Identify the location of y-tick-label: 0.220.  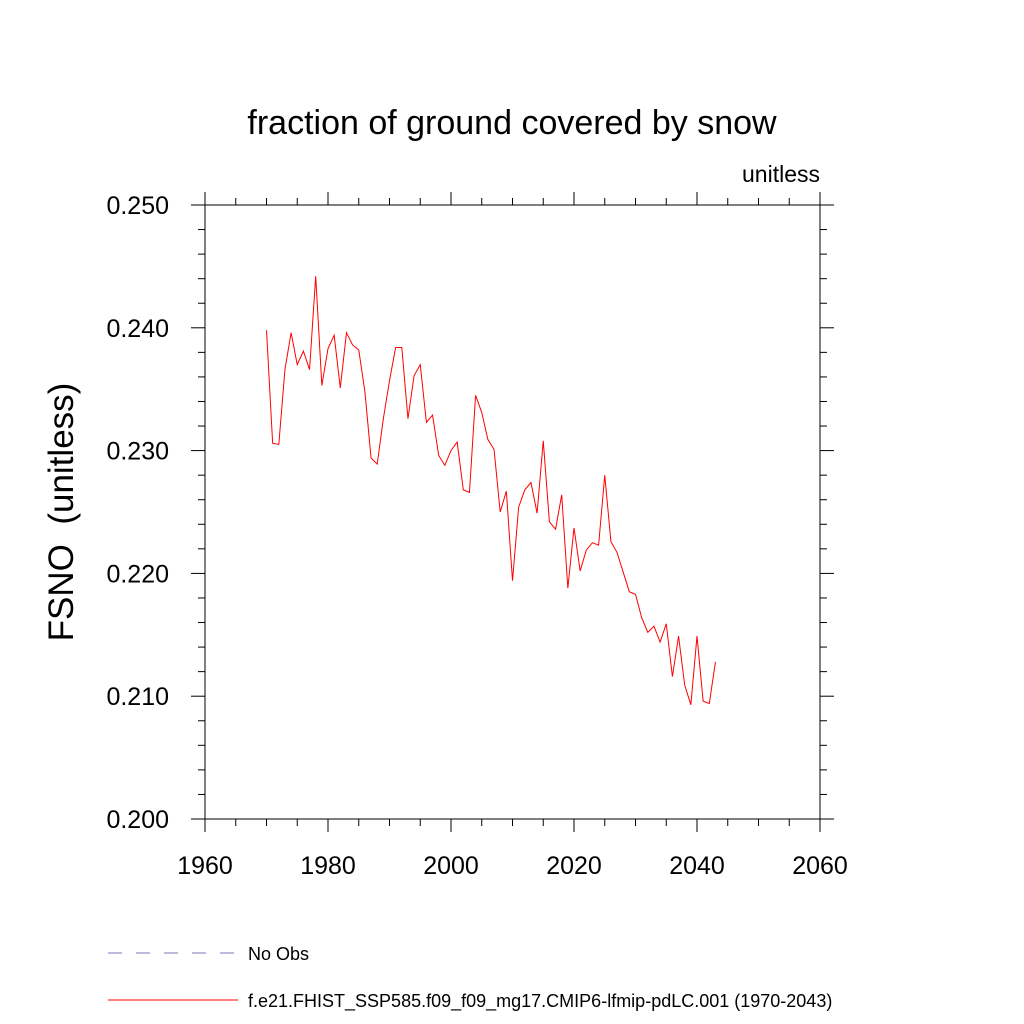
(137, 574).